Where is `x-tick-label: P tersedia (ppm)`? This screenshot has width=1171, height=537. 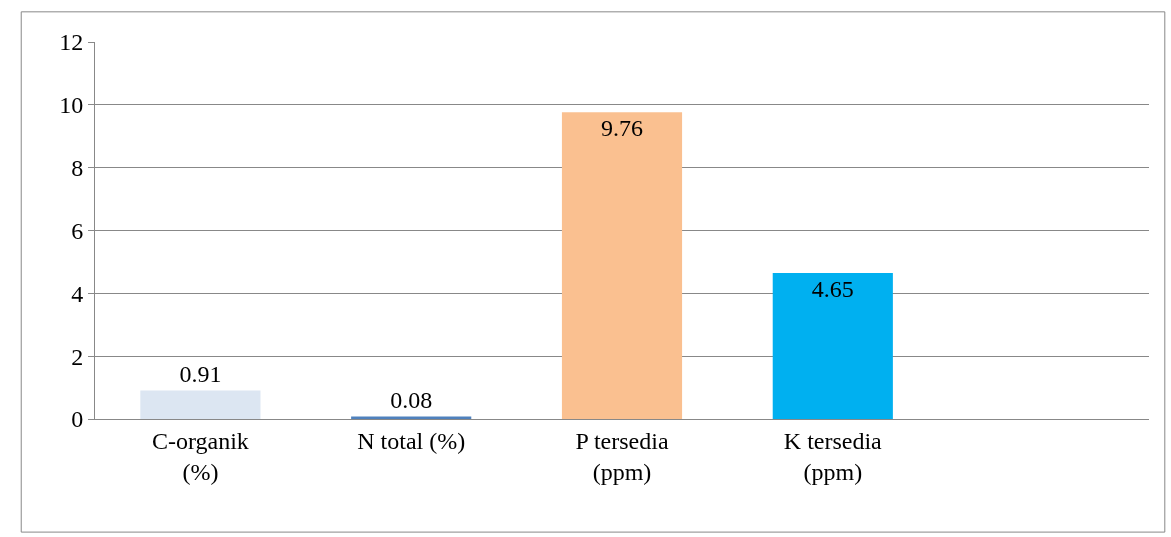
x-tick-label: P tersedia (ppm) is located at coordinates (622, 456).